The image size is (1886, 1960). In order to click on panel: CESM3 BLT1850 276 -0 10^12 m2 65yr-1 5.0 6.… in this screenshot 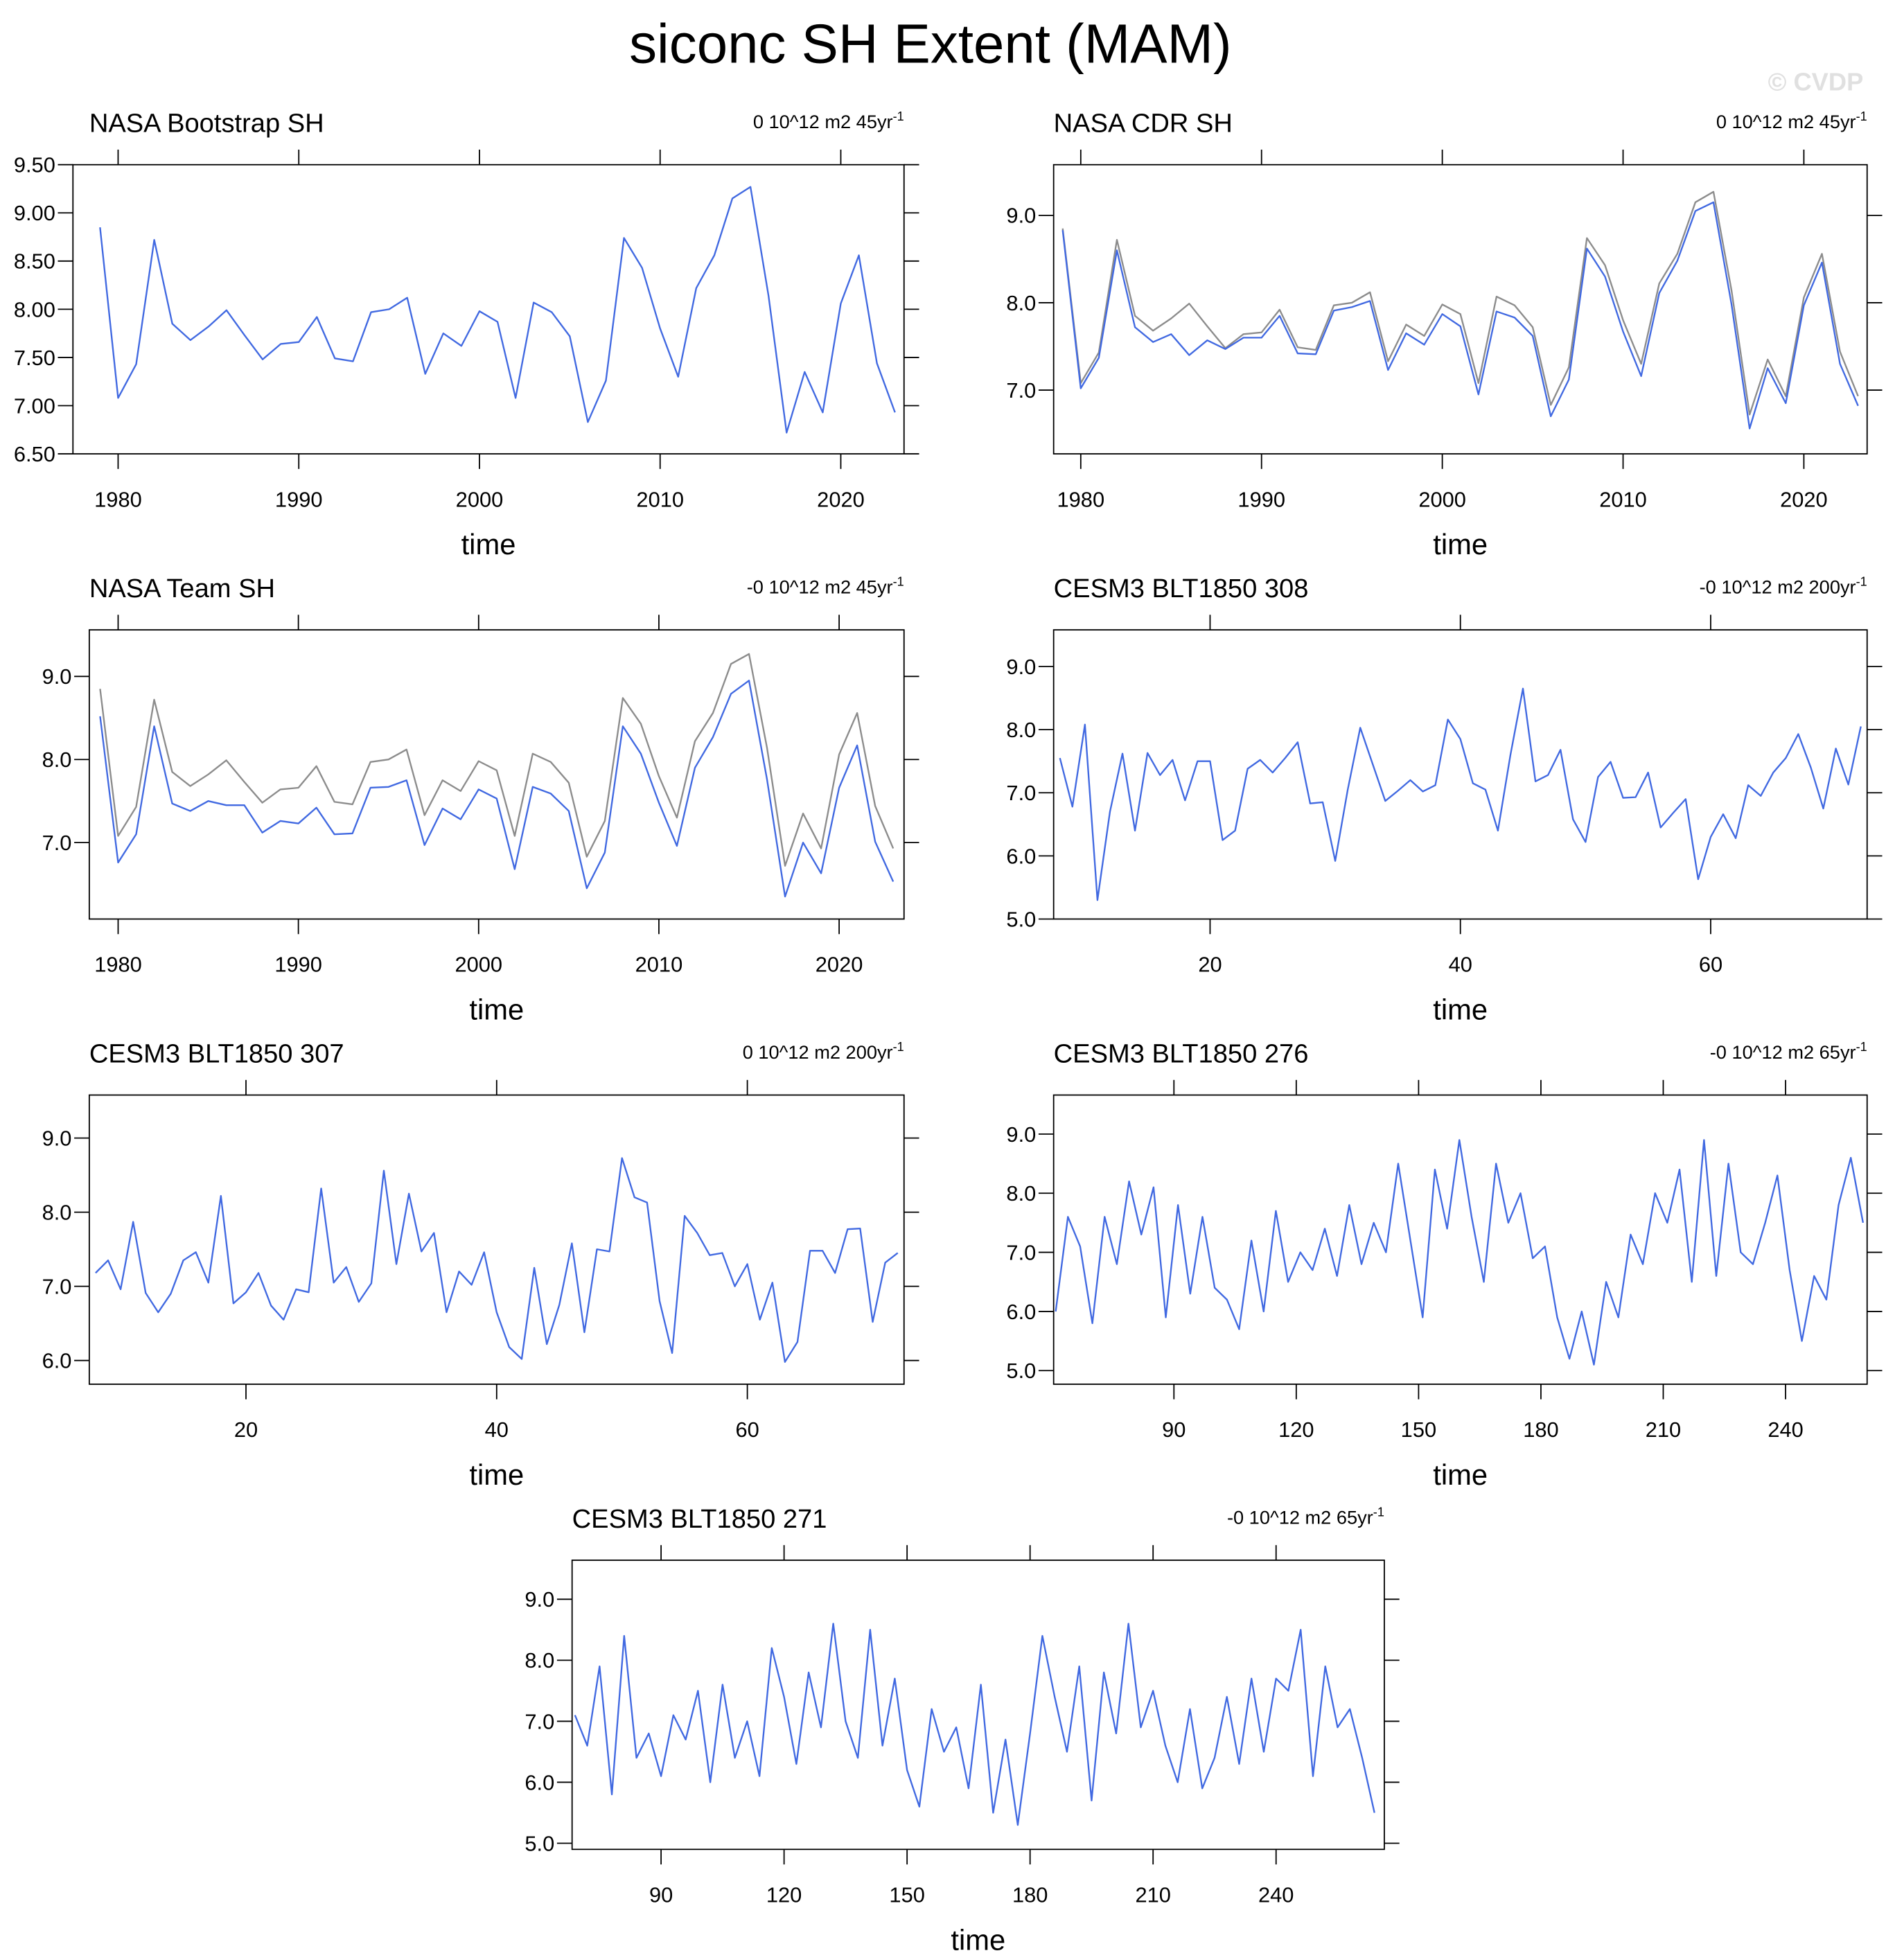, I will do `click(1444, 1265)`.